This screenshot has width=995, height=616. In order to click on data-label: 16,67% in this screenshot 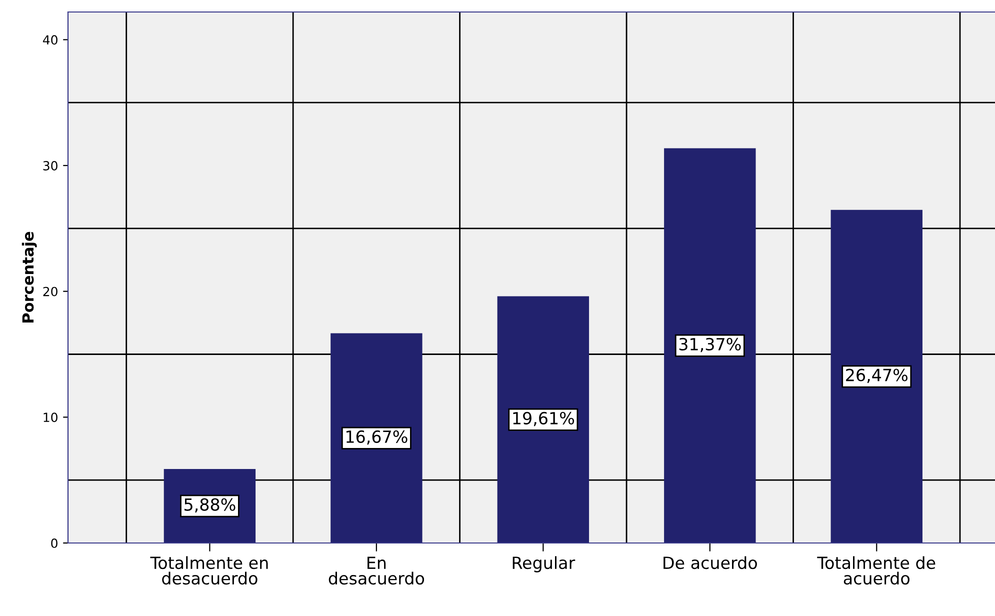, I will do `click(377, 437)`.